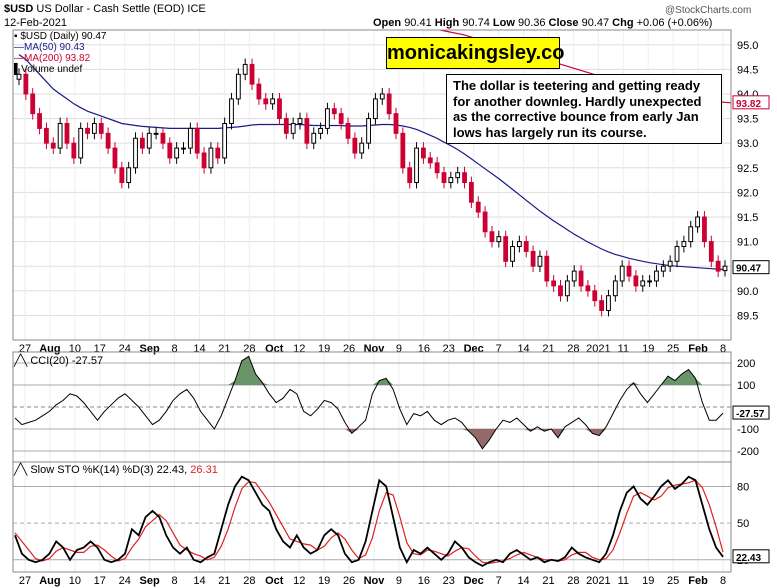 This screenshot has width=777, height=588. Describe the element at coordinates (150, 581) in the screenshot. I see `x-tick-label-bottom: Sep` at that location.